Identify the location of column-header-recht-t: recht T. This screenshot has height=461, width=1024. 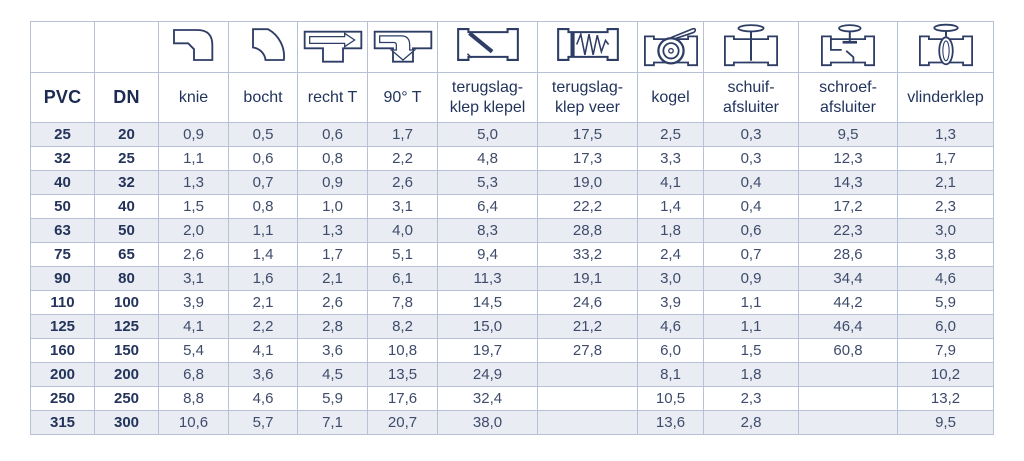
(332, 97).